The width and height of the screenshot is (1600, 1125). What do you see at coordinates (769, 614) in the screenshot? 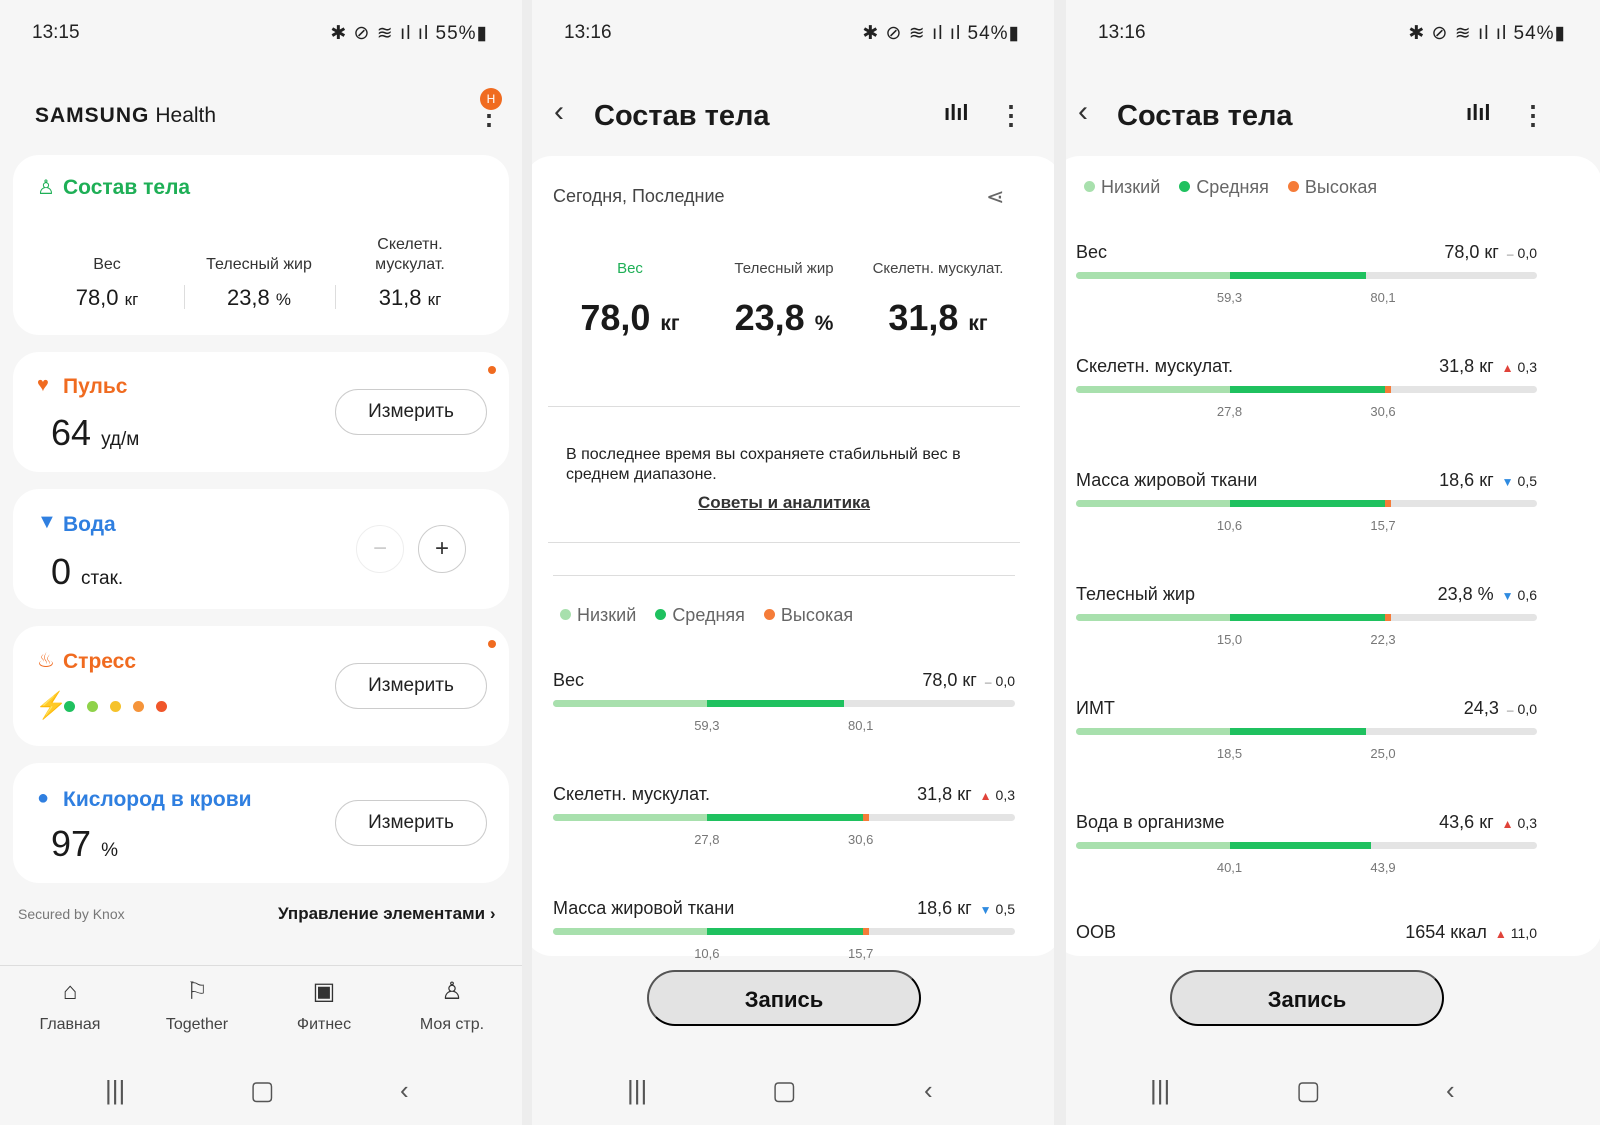
I see `legend-dot-high` at bounding box center [769, 614].